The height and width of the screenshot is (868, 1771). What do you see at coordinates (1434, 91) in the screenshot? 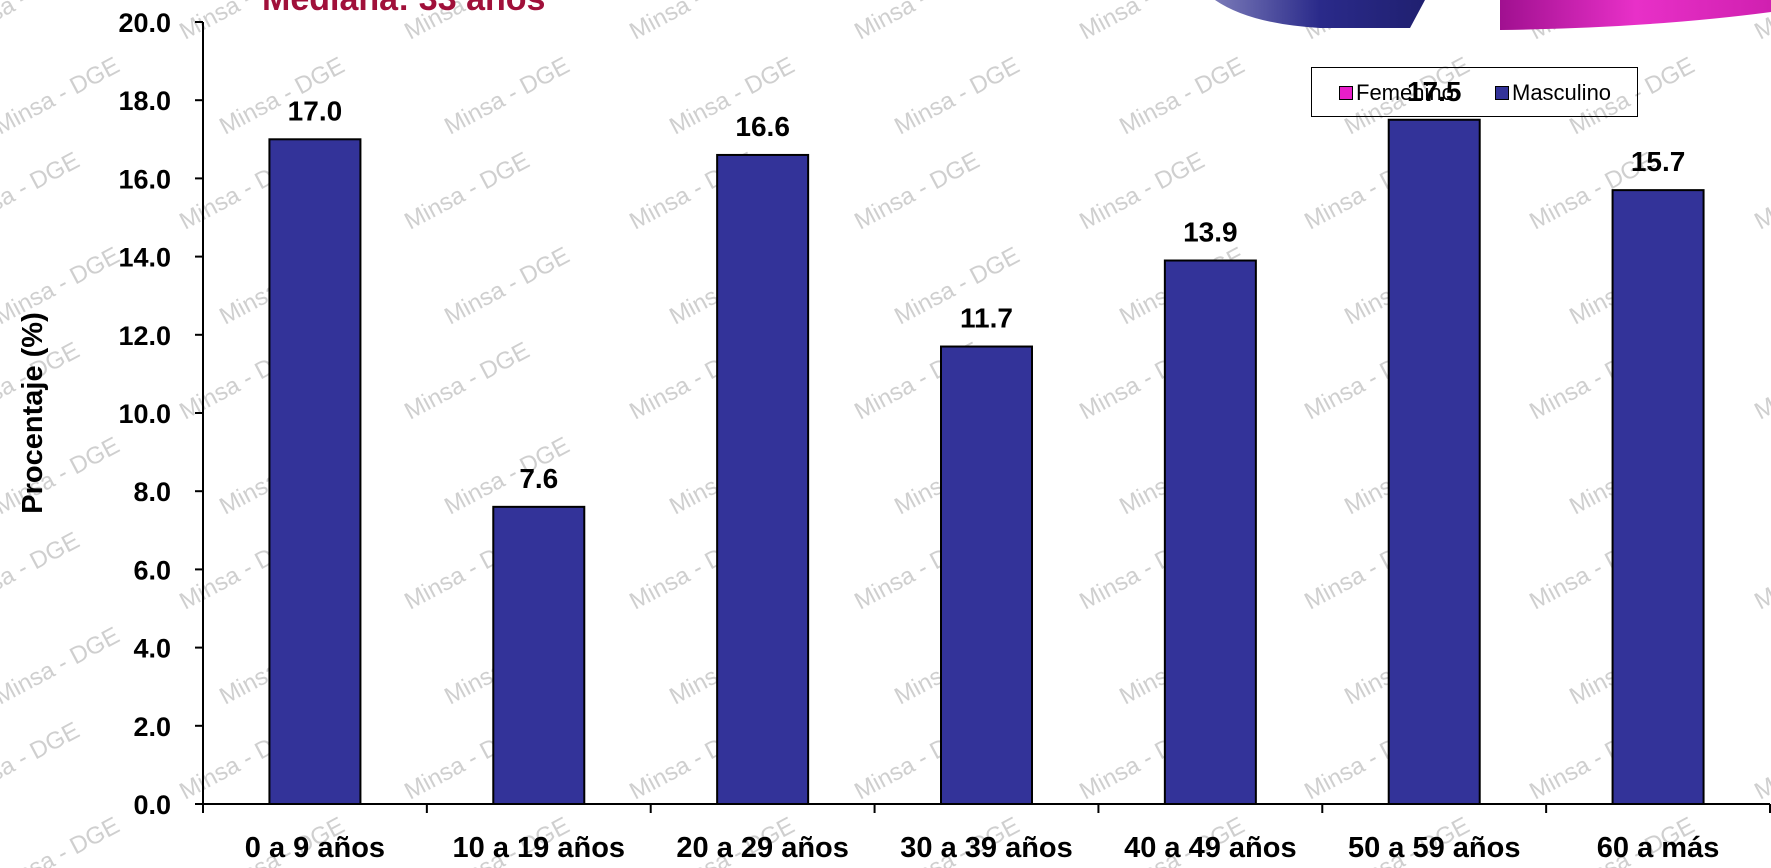
I see `bar-value-label: 17.5` at bounding box center [1434, 91].